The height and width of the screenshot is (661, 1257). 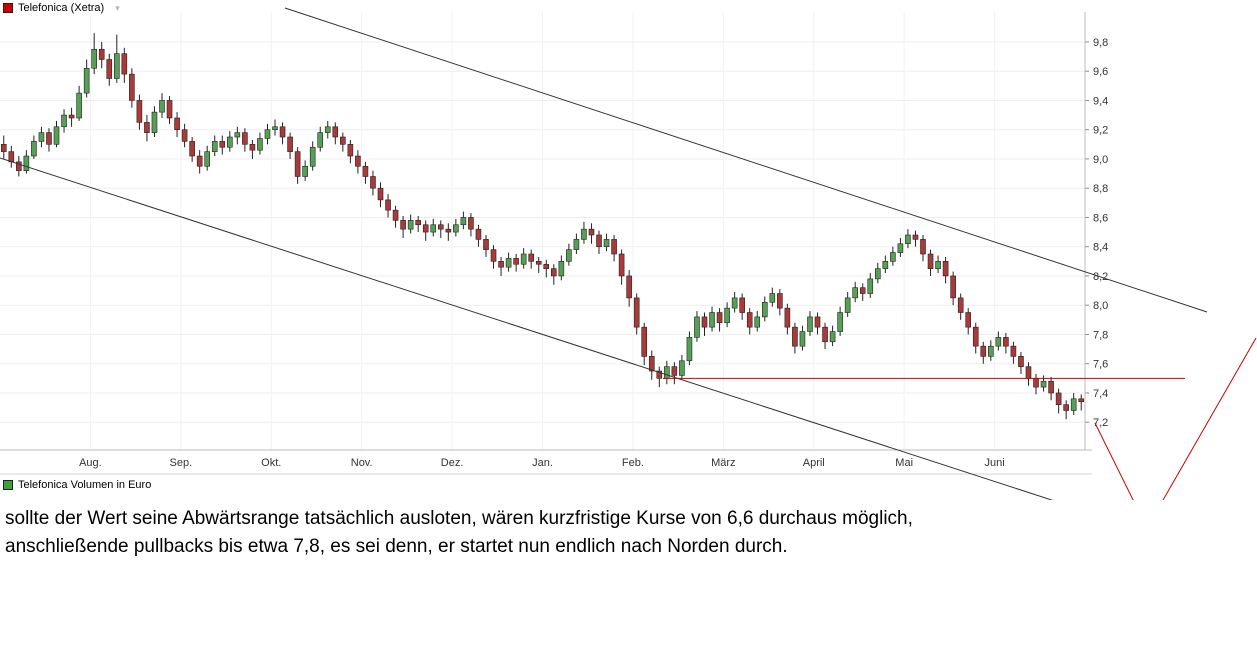 What do you see at coordinates (1100, 101) in the screenshot?
I see `y-tick-label: 9,4` at bounding box center [1100, 101].